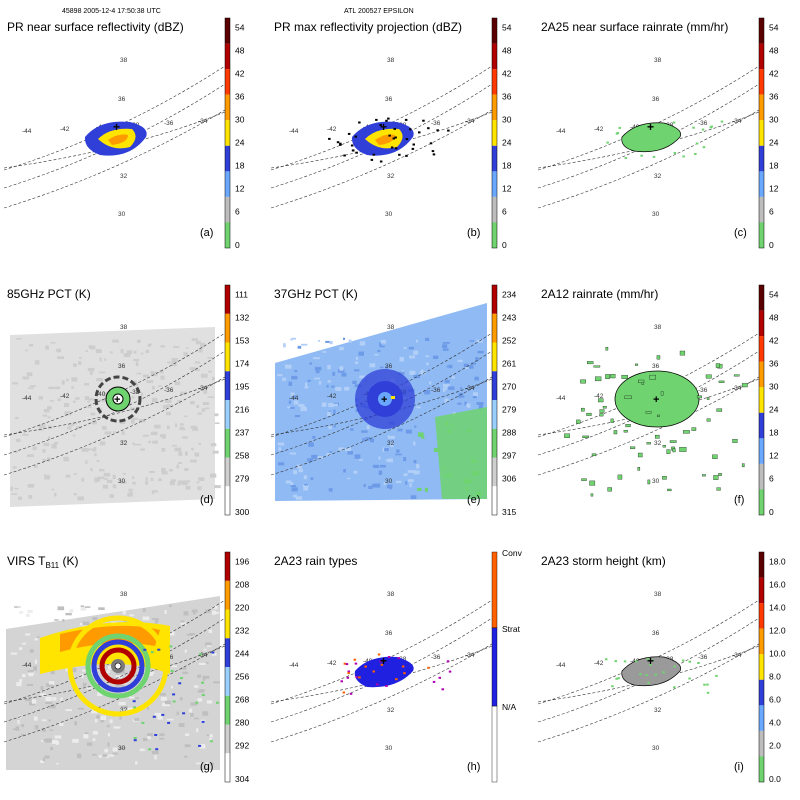  I want to click on colorbar-label: 111, so click(241, 295).